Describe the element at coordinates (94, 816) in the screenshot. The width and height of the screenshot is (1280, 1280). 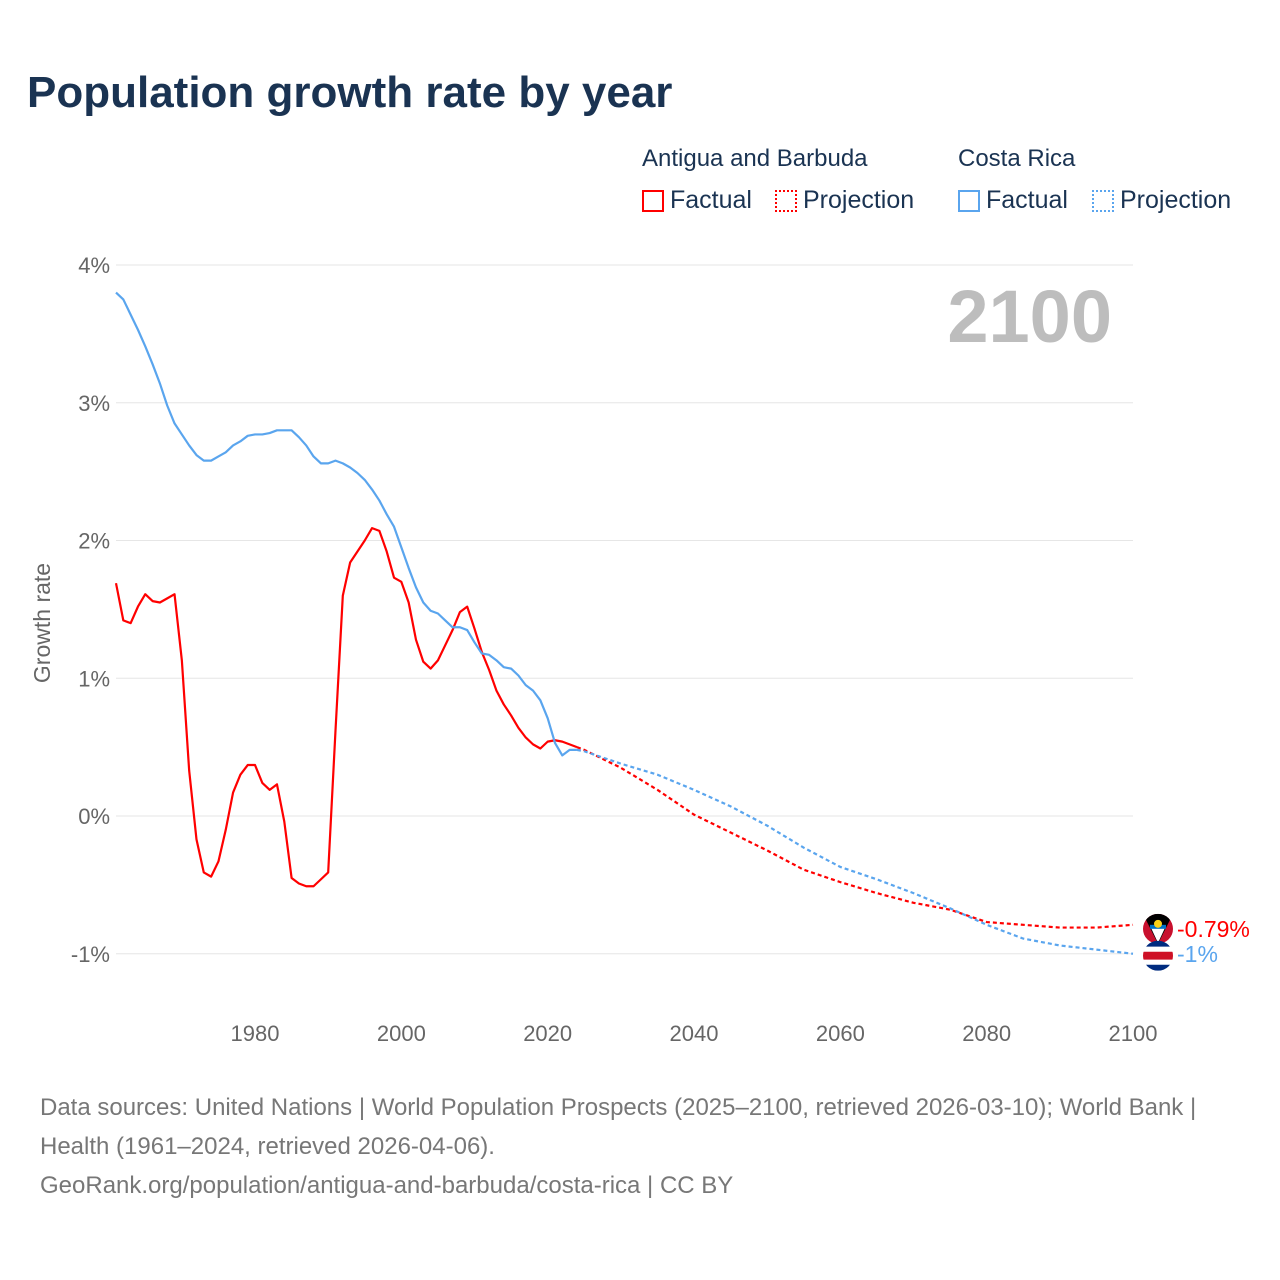
I see `y-tick-label: 0%` at that location.